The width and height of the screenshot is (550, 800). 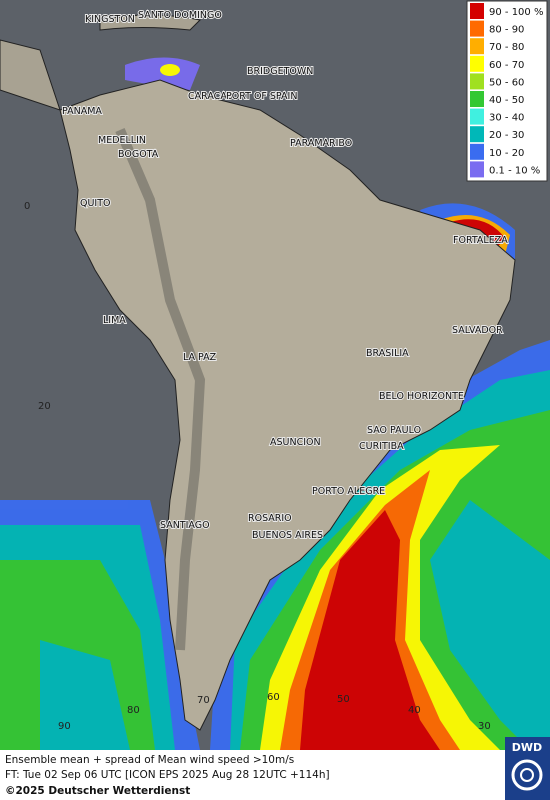 What do you see at coordinates (95, 203) in the screenshot?
I see `city-label: QUITO` at bounding box center [95, 203].